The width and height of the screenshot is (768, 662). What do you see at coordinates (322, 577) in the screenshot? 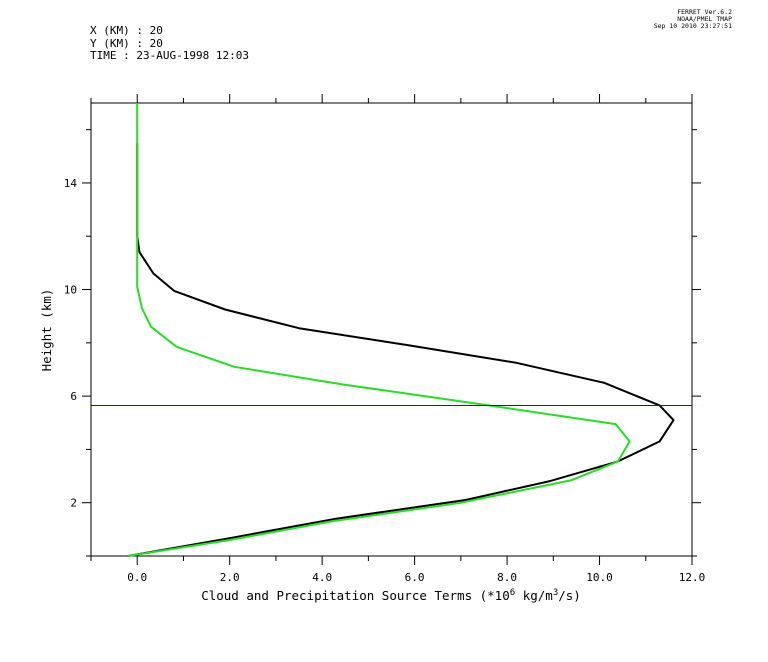
I see `x-tick-label: 4.0` at bounding box center [322, 577].